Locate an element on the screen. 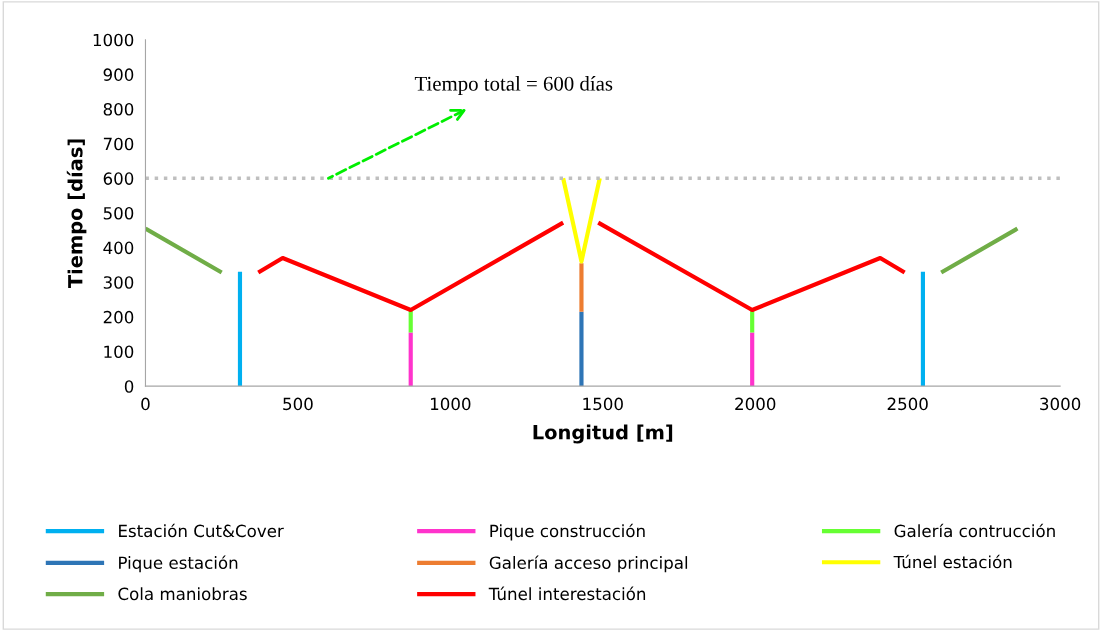 The image size is (1102, 631). y-tick-label: 300 is located at coordinates (118, 282).